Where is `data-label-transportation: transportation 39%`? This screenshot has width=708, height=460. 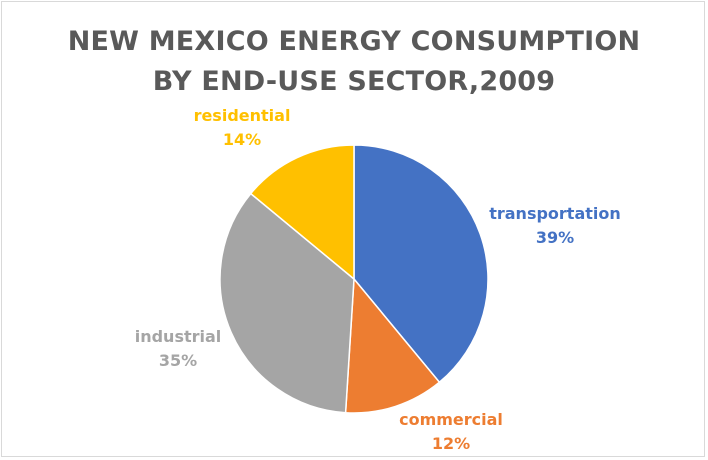
data-label-transportation: transportation 39% is located at coordinates (555, 226).